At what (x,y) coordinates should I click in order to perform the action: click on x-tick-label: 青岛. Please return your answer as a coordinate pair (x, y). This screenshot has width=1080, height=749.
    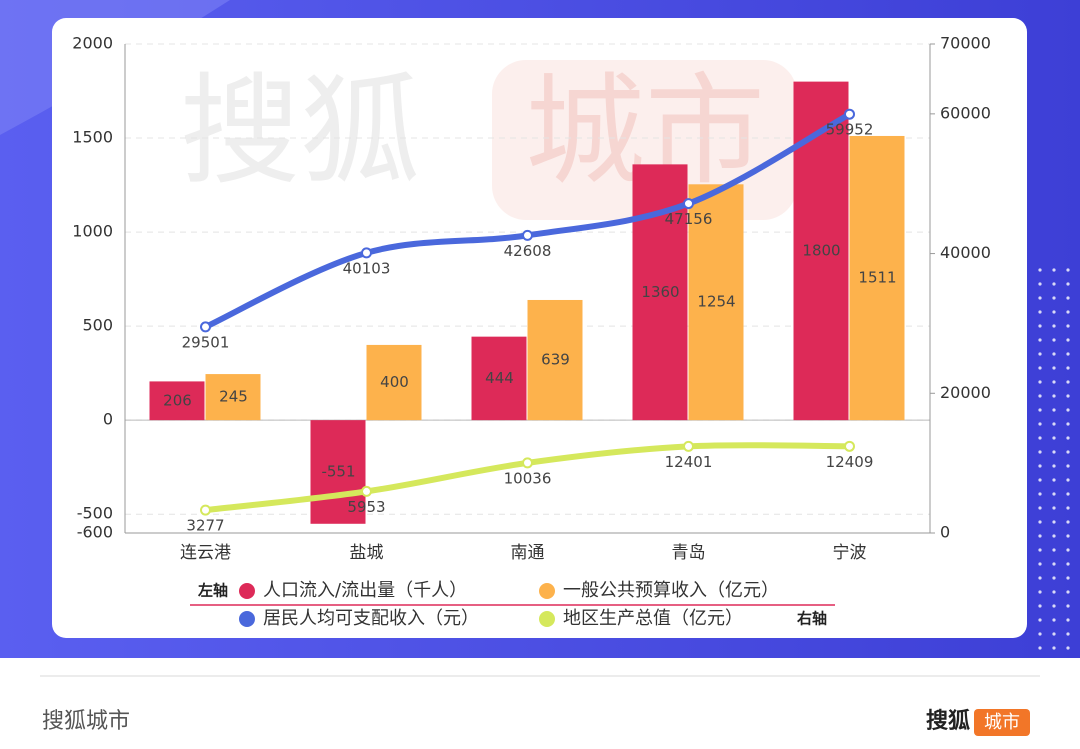
    Looking at the image, I should click on (689, 553).